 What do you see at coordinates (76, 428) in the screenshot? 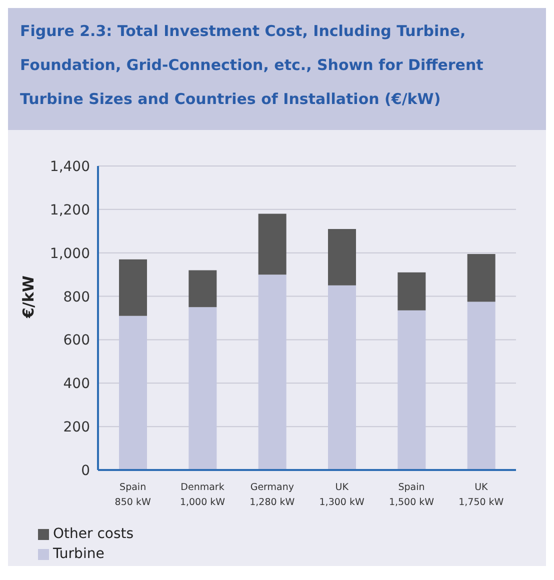
I see `y-tick-label: 200` at bounding box center [76, 428].